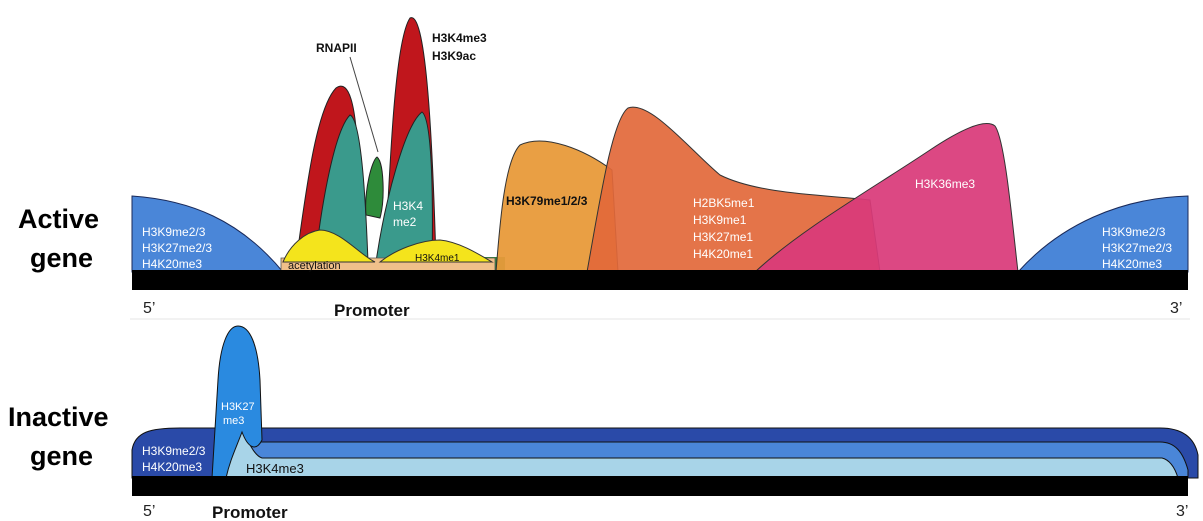 The height and width of the screenshot is (521, 1203). I want to click on active-right-mark-1: H3K9me2/3, so click(1134, 232).